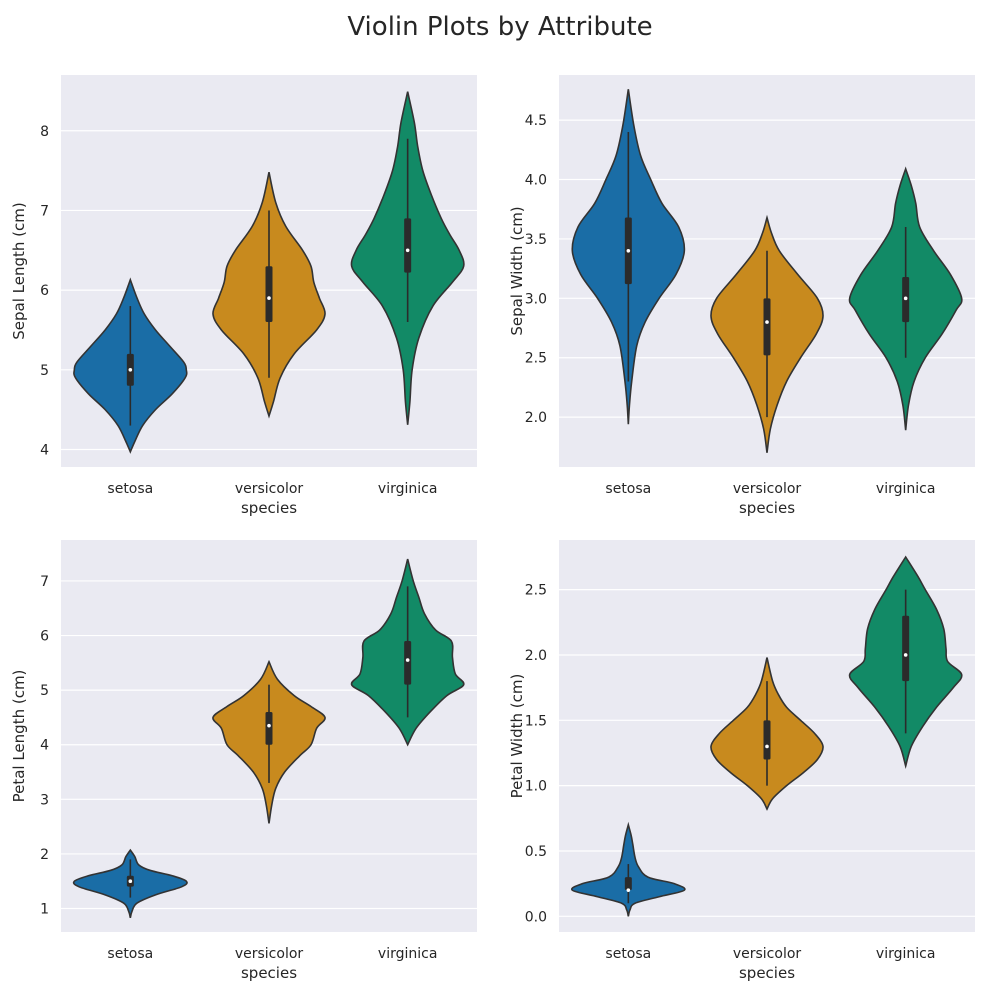 Image resolution: width=1000 pixels, height=1000 pixels. Describe the element at coordinates (536, 721) in the screenshot. I see `y-tick-label: 1.5` at that location.